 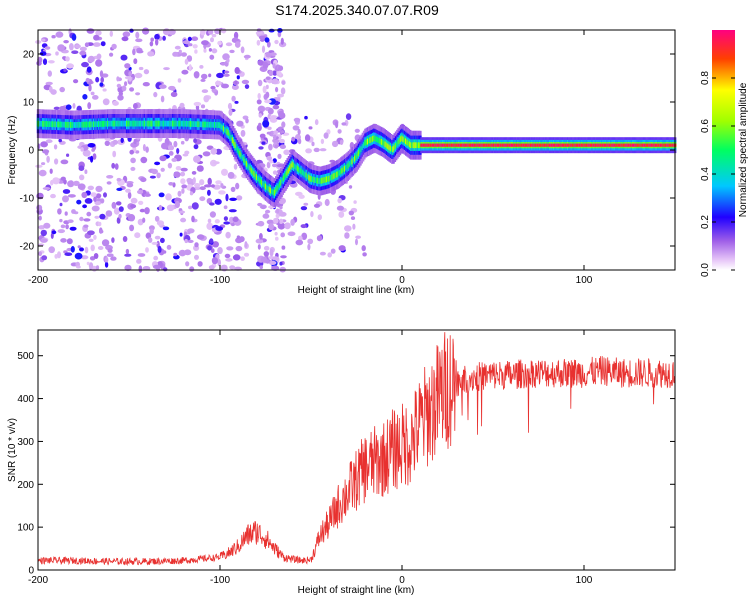 I want to click on spectrogram-x-tick-label: 100, so click(x=584, y=280).